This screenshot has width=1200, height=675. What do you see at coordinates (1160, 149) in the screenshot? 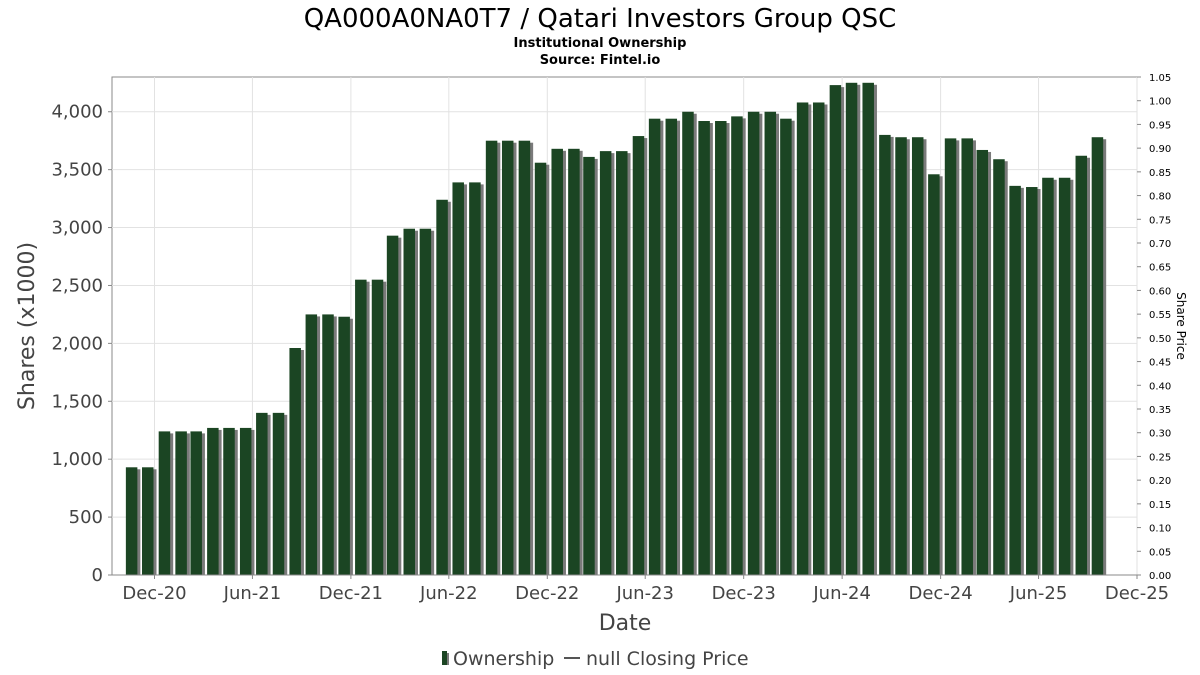
I see `y2-tick-label: 0.90` at bounding box center [1160, 149].